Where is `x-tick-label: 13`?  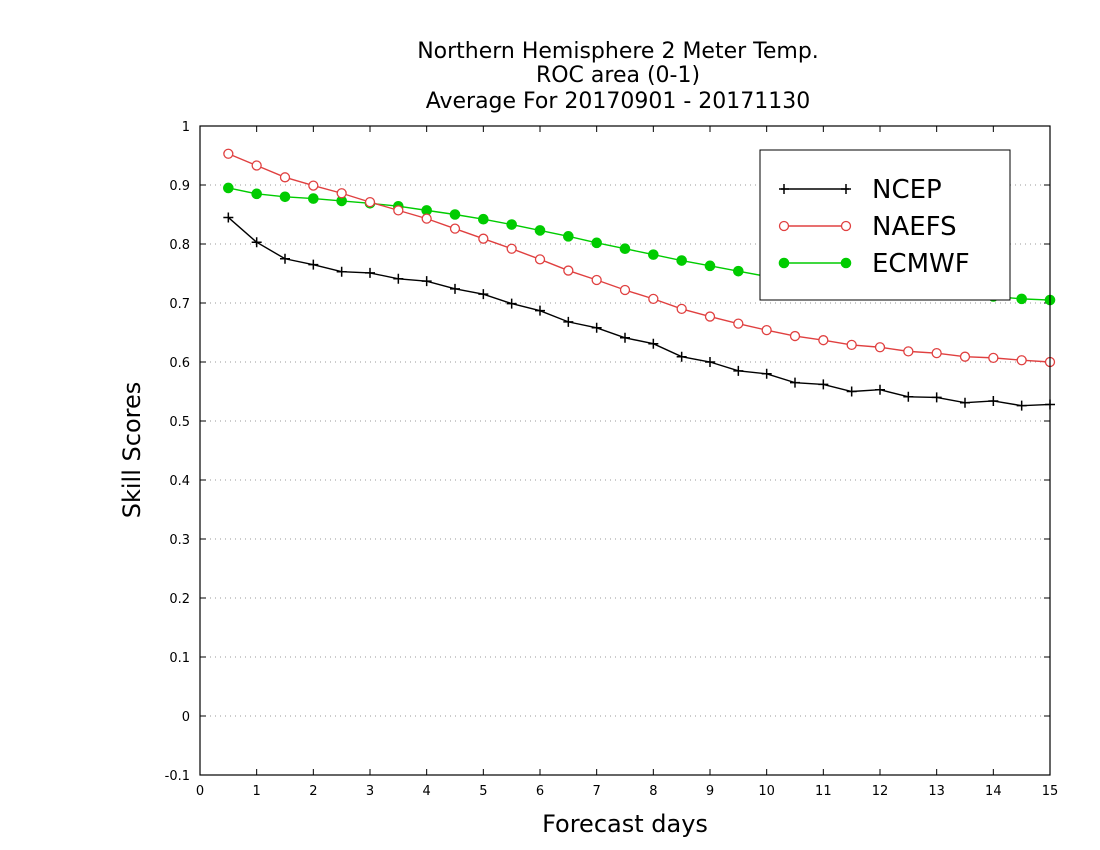
x-tick-label: 13 is located at coordinates (936, 791).